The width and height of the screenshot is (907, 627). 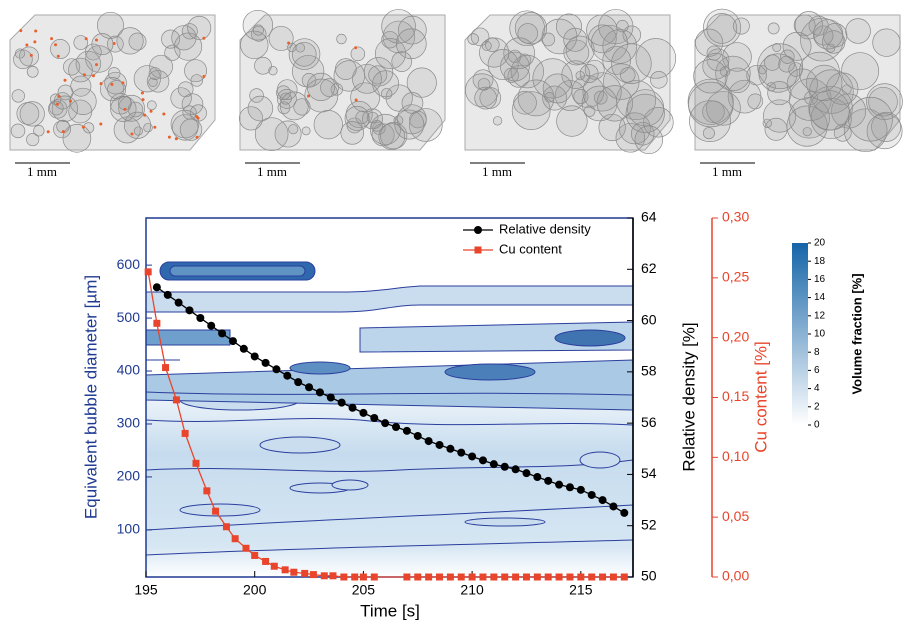 What do you see at coordinates (649, 371) in the screenshot?
I see `y2-tick-label: 58` at bounding box center [649, 371].